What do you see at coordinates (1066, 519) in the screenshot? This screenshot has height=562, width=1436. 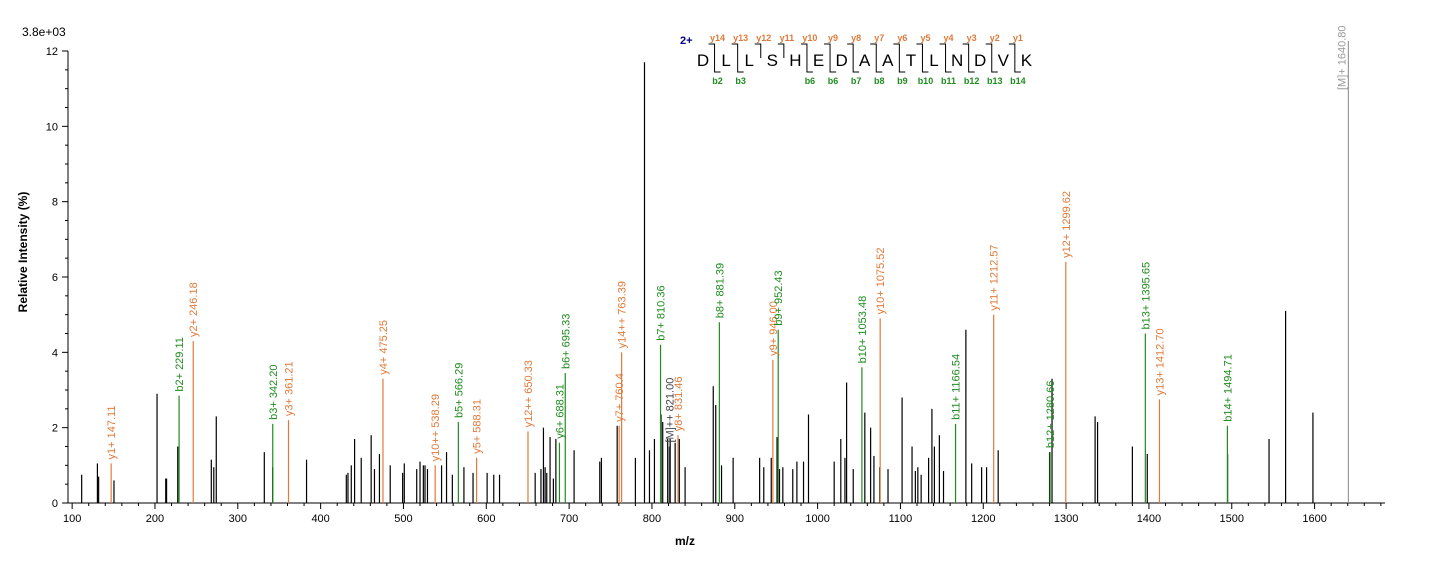 I see `x-tick-label: 1300` at bounding box center [1066, 519].